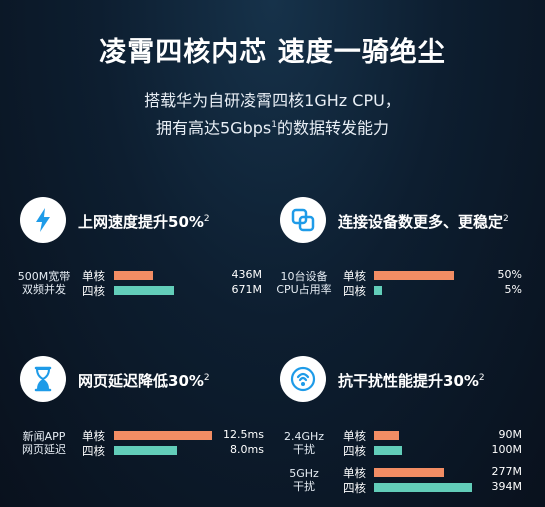 The height and width of the screenshot is (507, 545). I want to click on interference-5g-quad-value: 394M, so click(507, 486).